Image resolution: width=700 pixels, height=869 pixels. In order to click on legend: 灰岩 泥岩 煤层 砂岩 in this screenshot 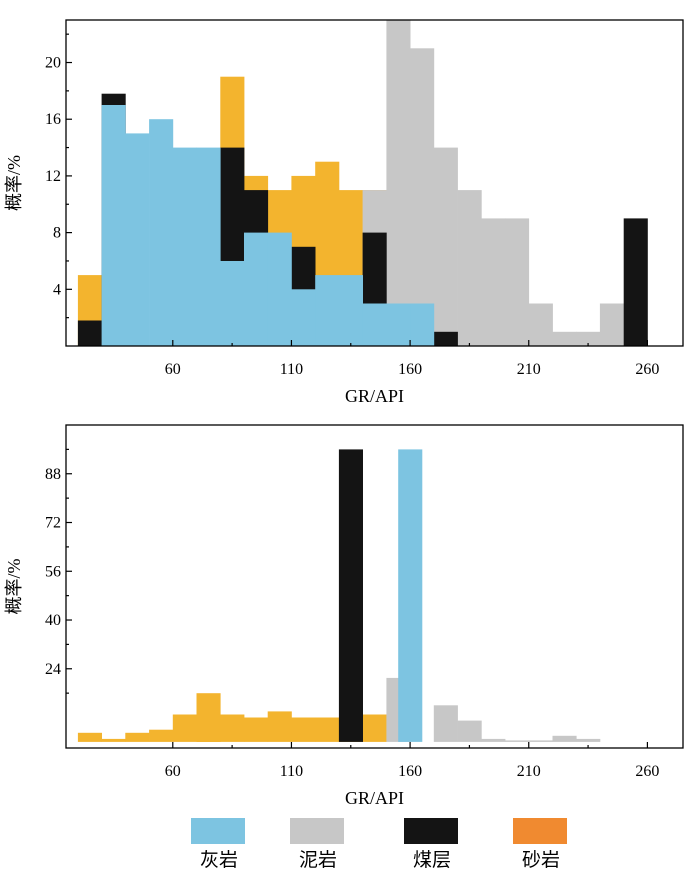, I will do `click(379, 843)`.